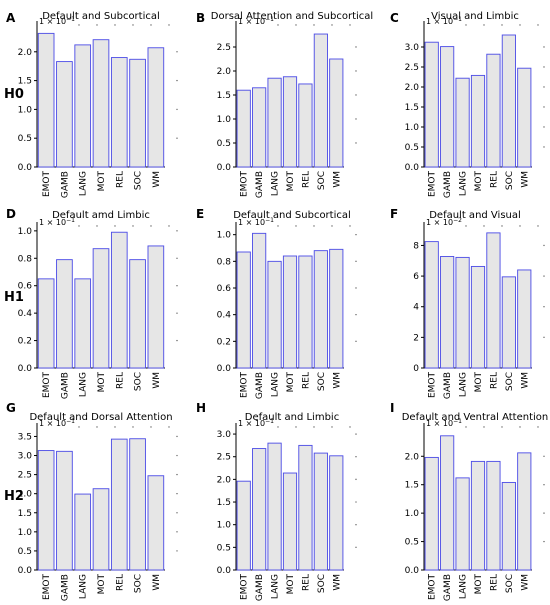 The image size is (550, 605). What do you see at coordinates (11, 18) in the screenshot?
I see `panel-letter: A` at bounding box center [11, 18].